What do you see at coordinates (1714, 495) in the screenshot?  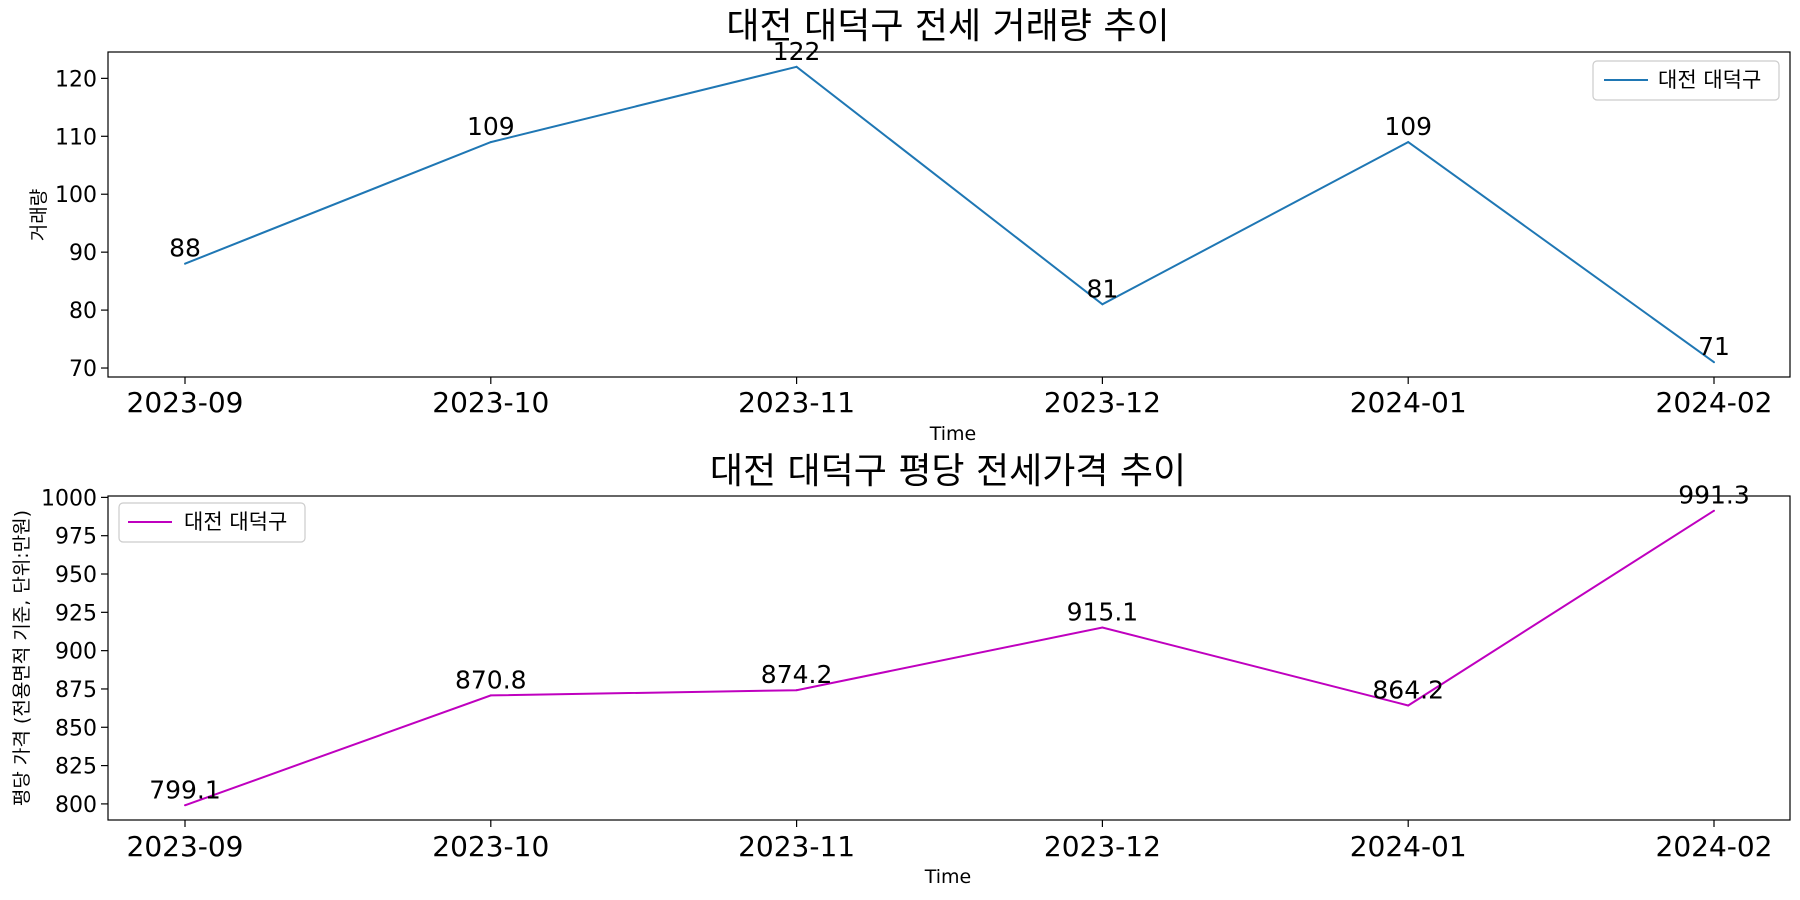 I see `price-data-label: 991.3` at bounding box center [1714, 495].